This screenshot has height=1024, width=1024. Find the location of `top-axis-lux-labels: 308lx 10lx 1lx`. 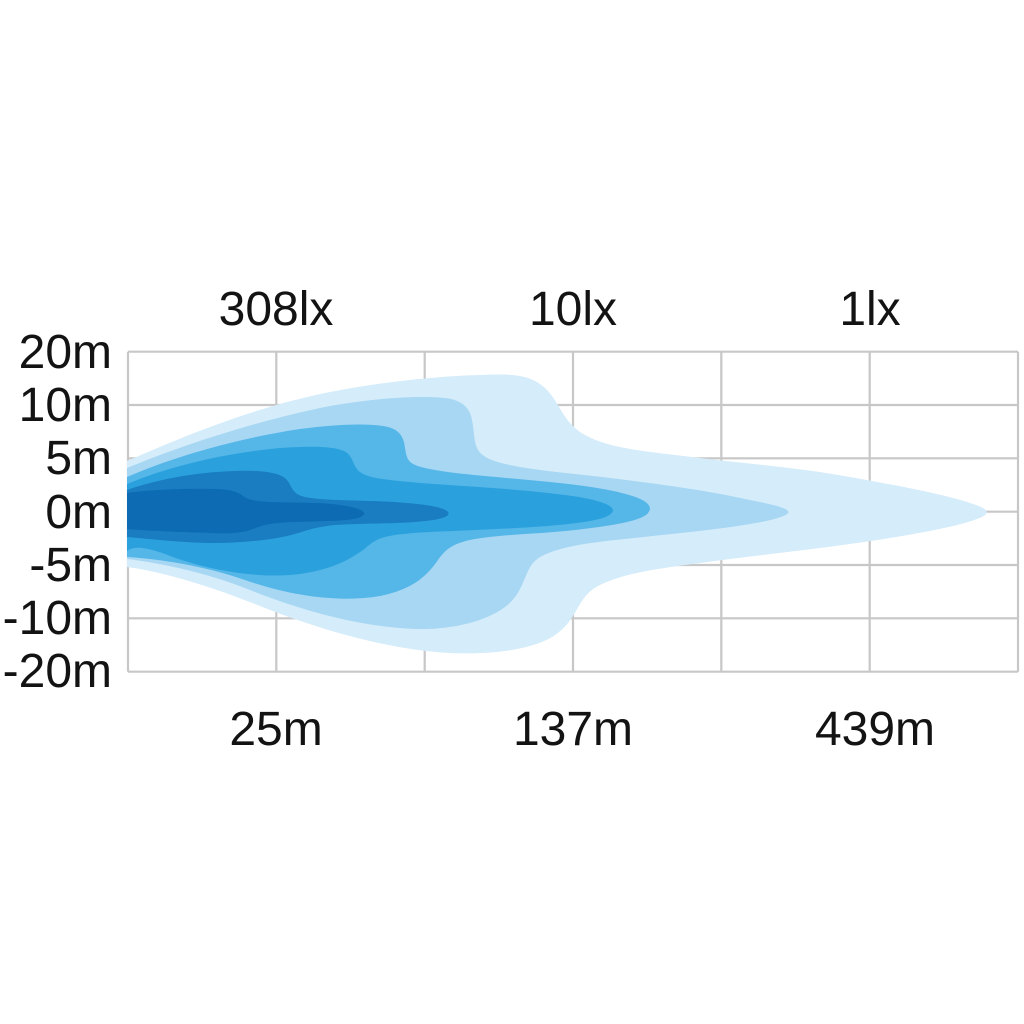

top-axis-lux-labels: 308lx 10lx 1lx is located at coordinates (560, 309).